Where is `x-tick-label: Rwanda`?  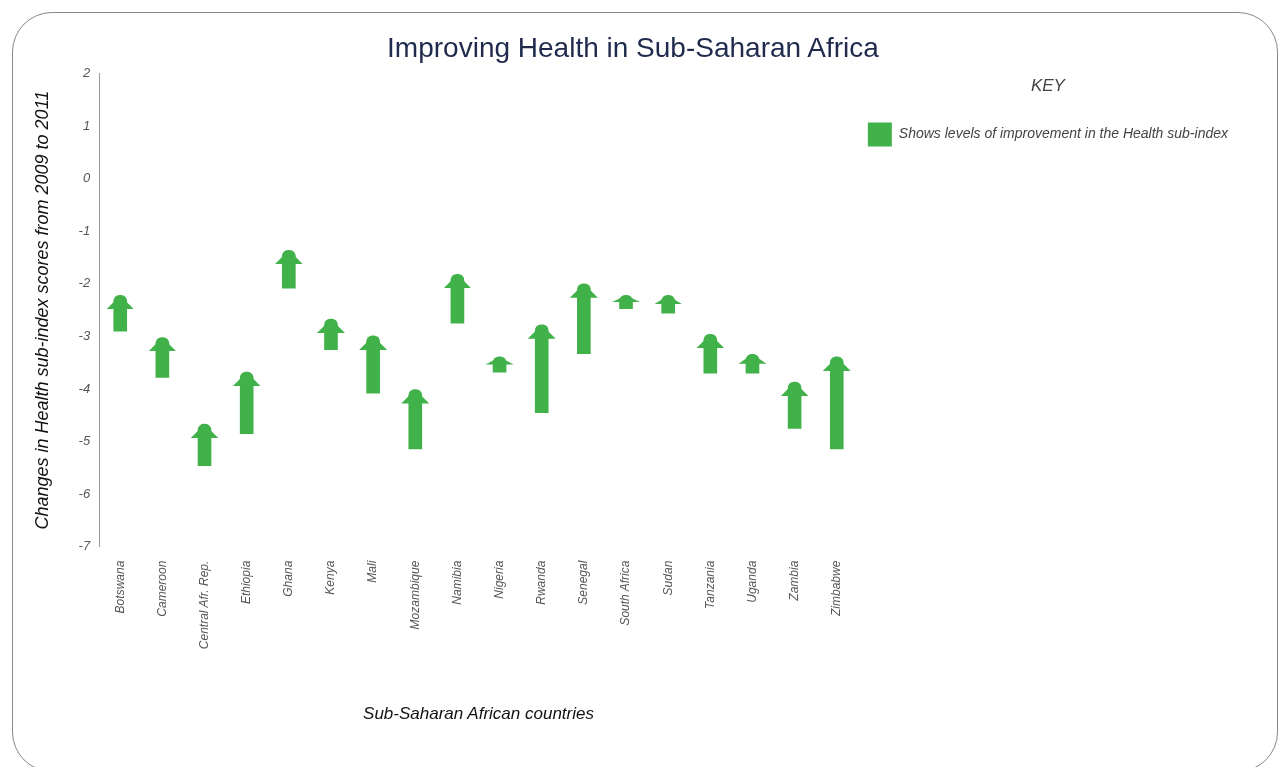
x-tick-label: Rwanda is located at coordinates (541, 582).